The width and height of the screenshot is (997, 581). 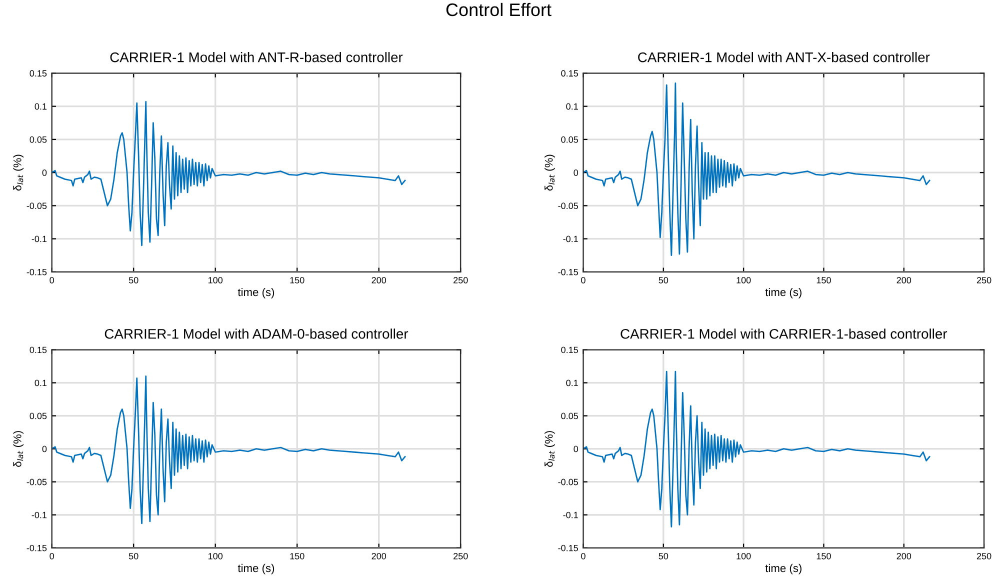 What do you see at coordinates (784, 57) in the screenshot?
I see `chart-title: CARRIER-1 Model with ANT-X-based controller` at bounding box center [784, 57].